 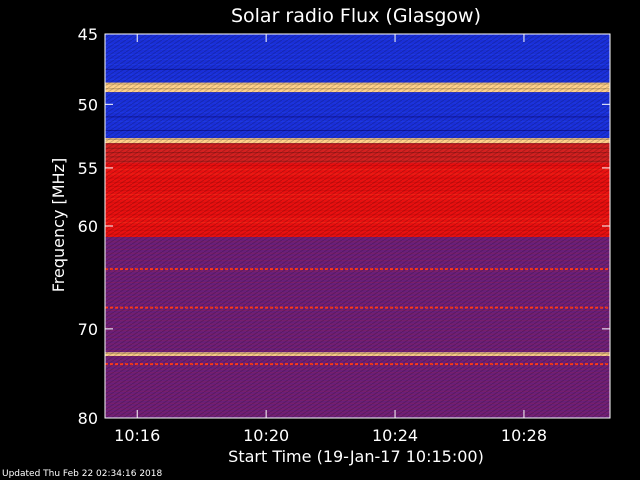 What do you see at coordinates (395, 435) in the screenshot?
I see `x-tick-label: 10:24` at bounding box center [395, 435].